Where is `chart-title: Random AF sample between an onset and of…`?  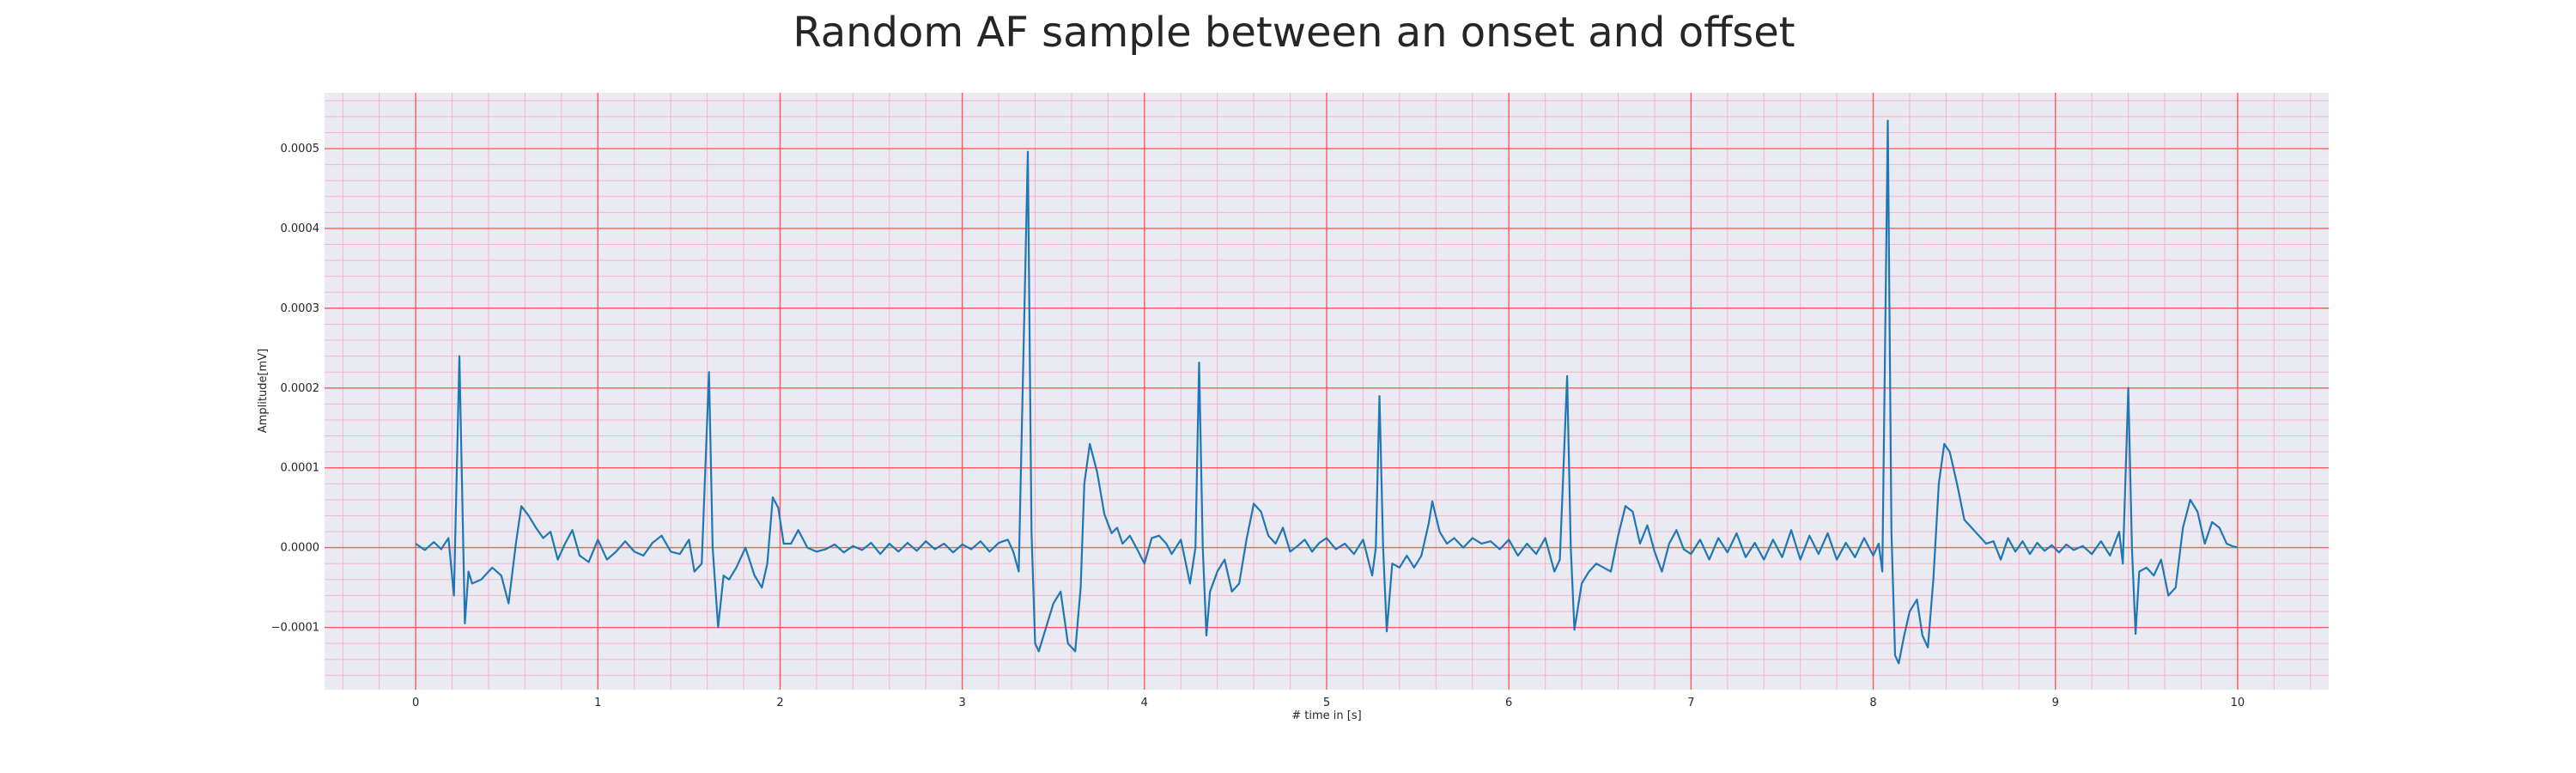
chart-title: Random AF sample between an onset and of… is located at coordinates (1294, 33).